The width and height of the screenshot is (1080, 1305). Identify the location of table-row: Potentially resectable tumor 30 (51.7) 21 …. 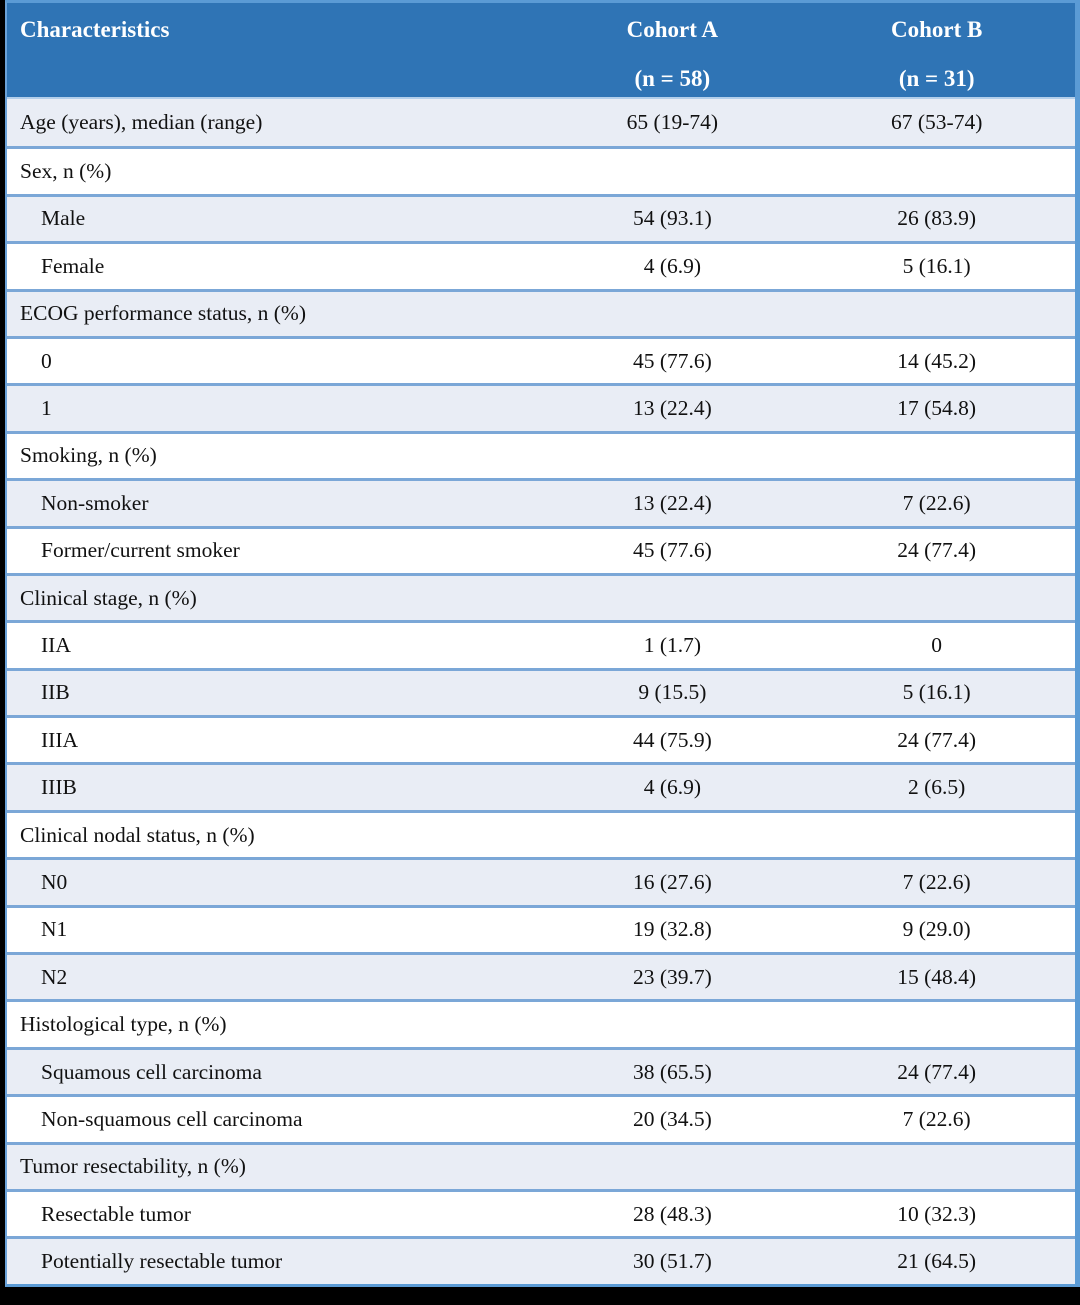
(541, 1260).